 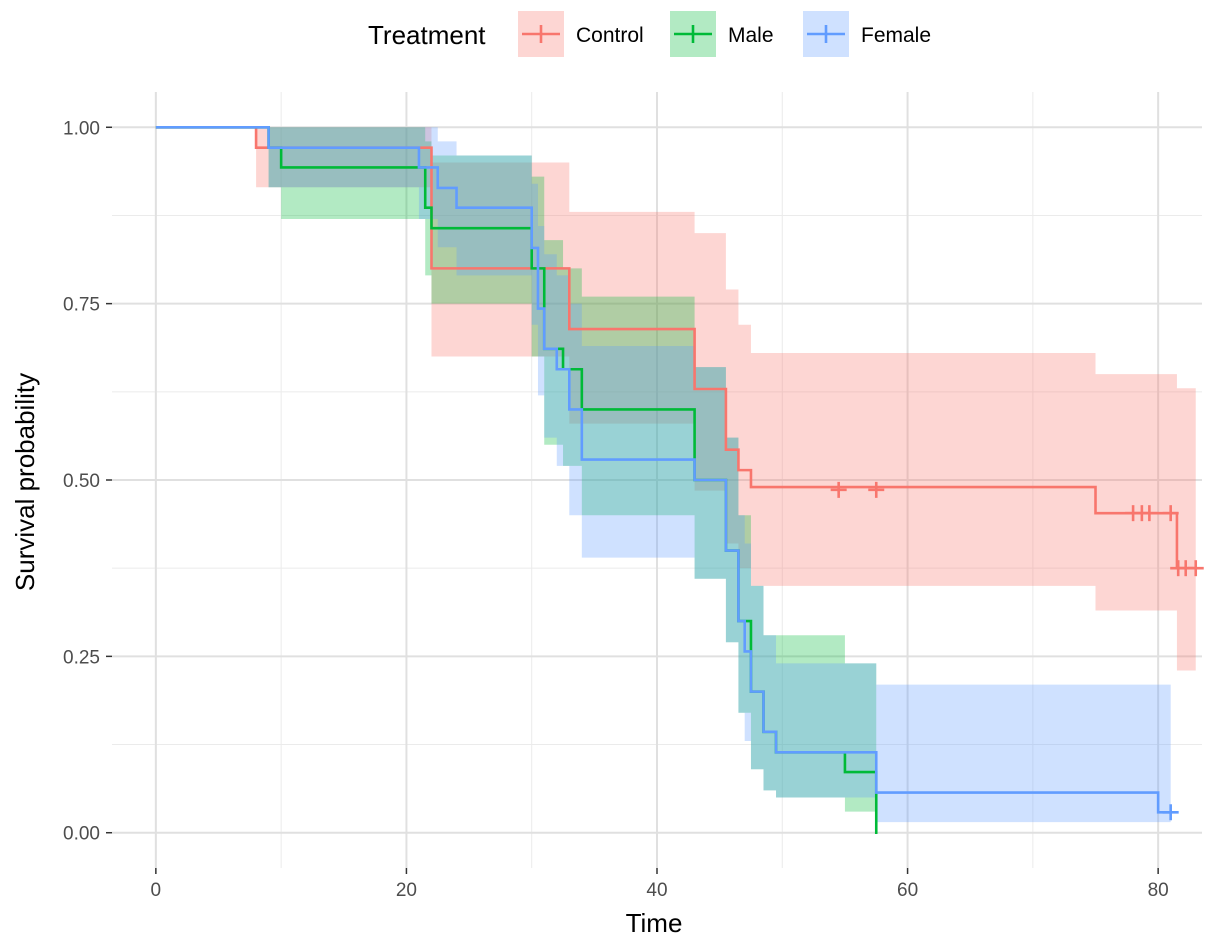 I want to click on legend-title: Treatment, so click(x=427, y=35).